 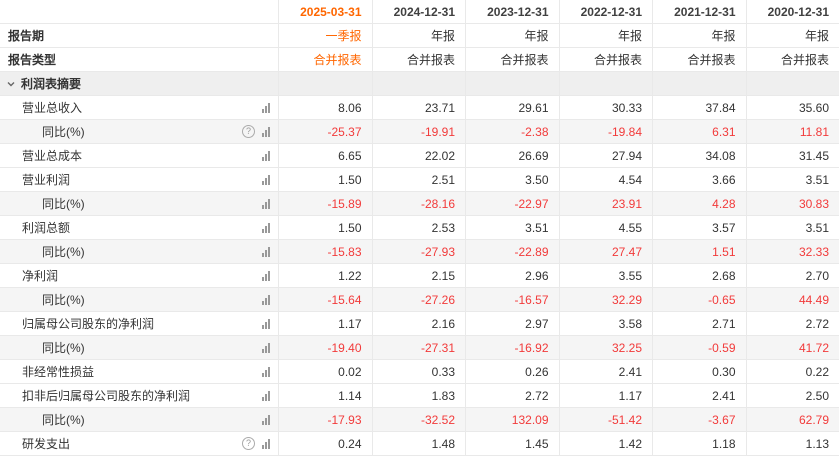 What do you see at coordinates (325, 107) in the screenshot?
I see `cell-value: 8.06` at bounding box center [325, 107].